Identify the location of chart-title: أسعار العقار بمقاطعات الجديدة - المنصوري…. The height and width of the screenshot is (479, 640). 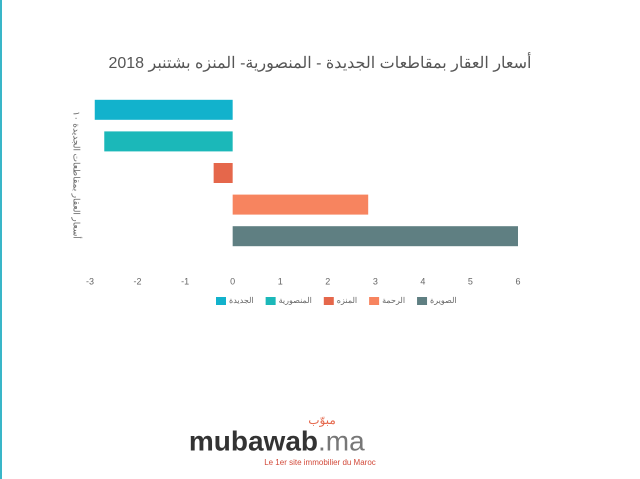
(319, 62).